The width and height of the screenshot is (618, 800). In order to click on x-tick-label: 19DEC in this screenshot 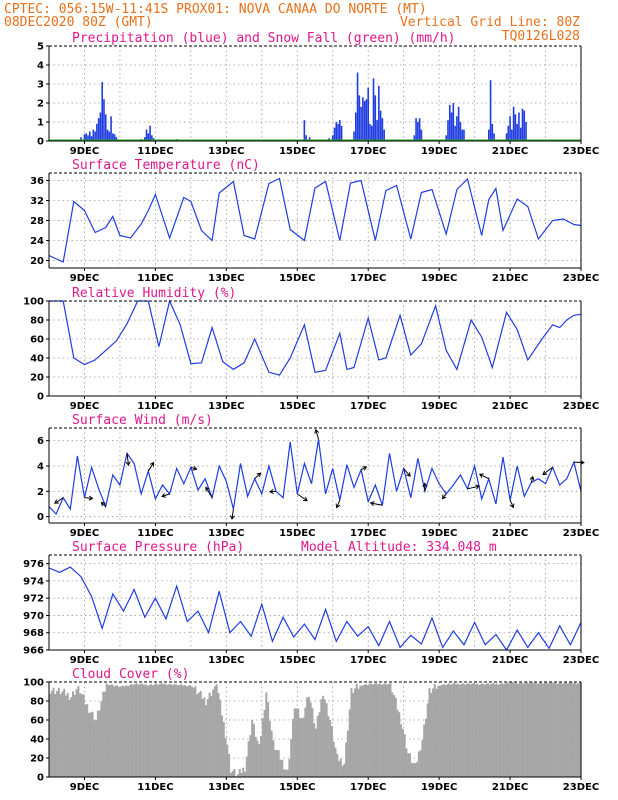, I will do `click(439, 533)`.